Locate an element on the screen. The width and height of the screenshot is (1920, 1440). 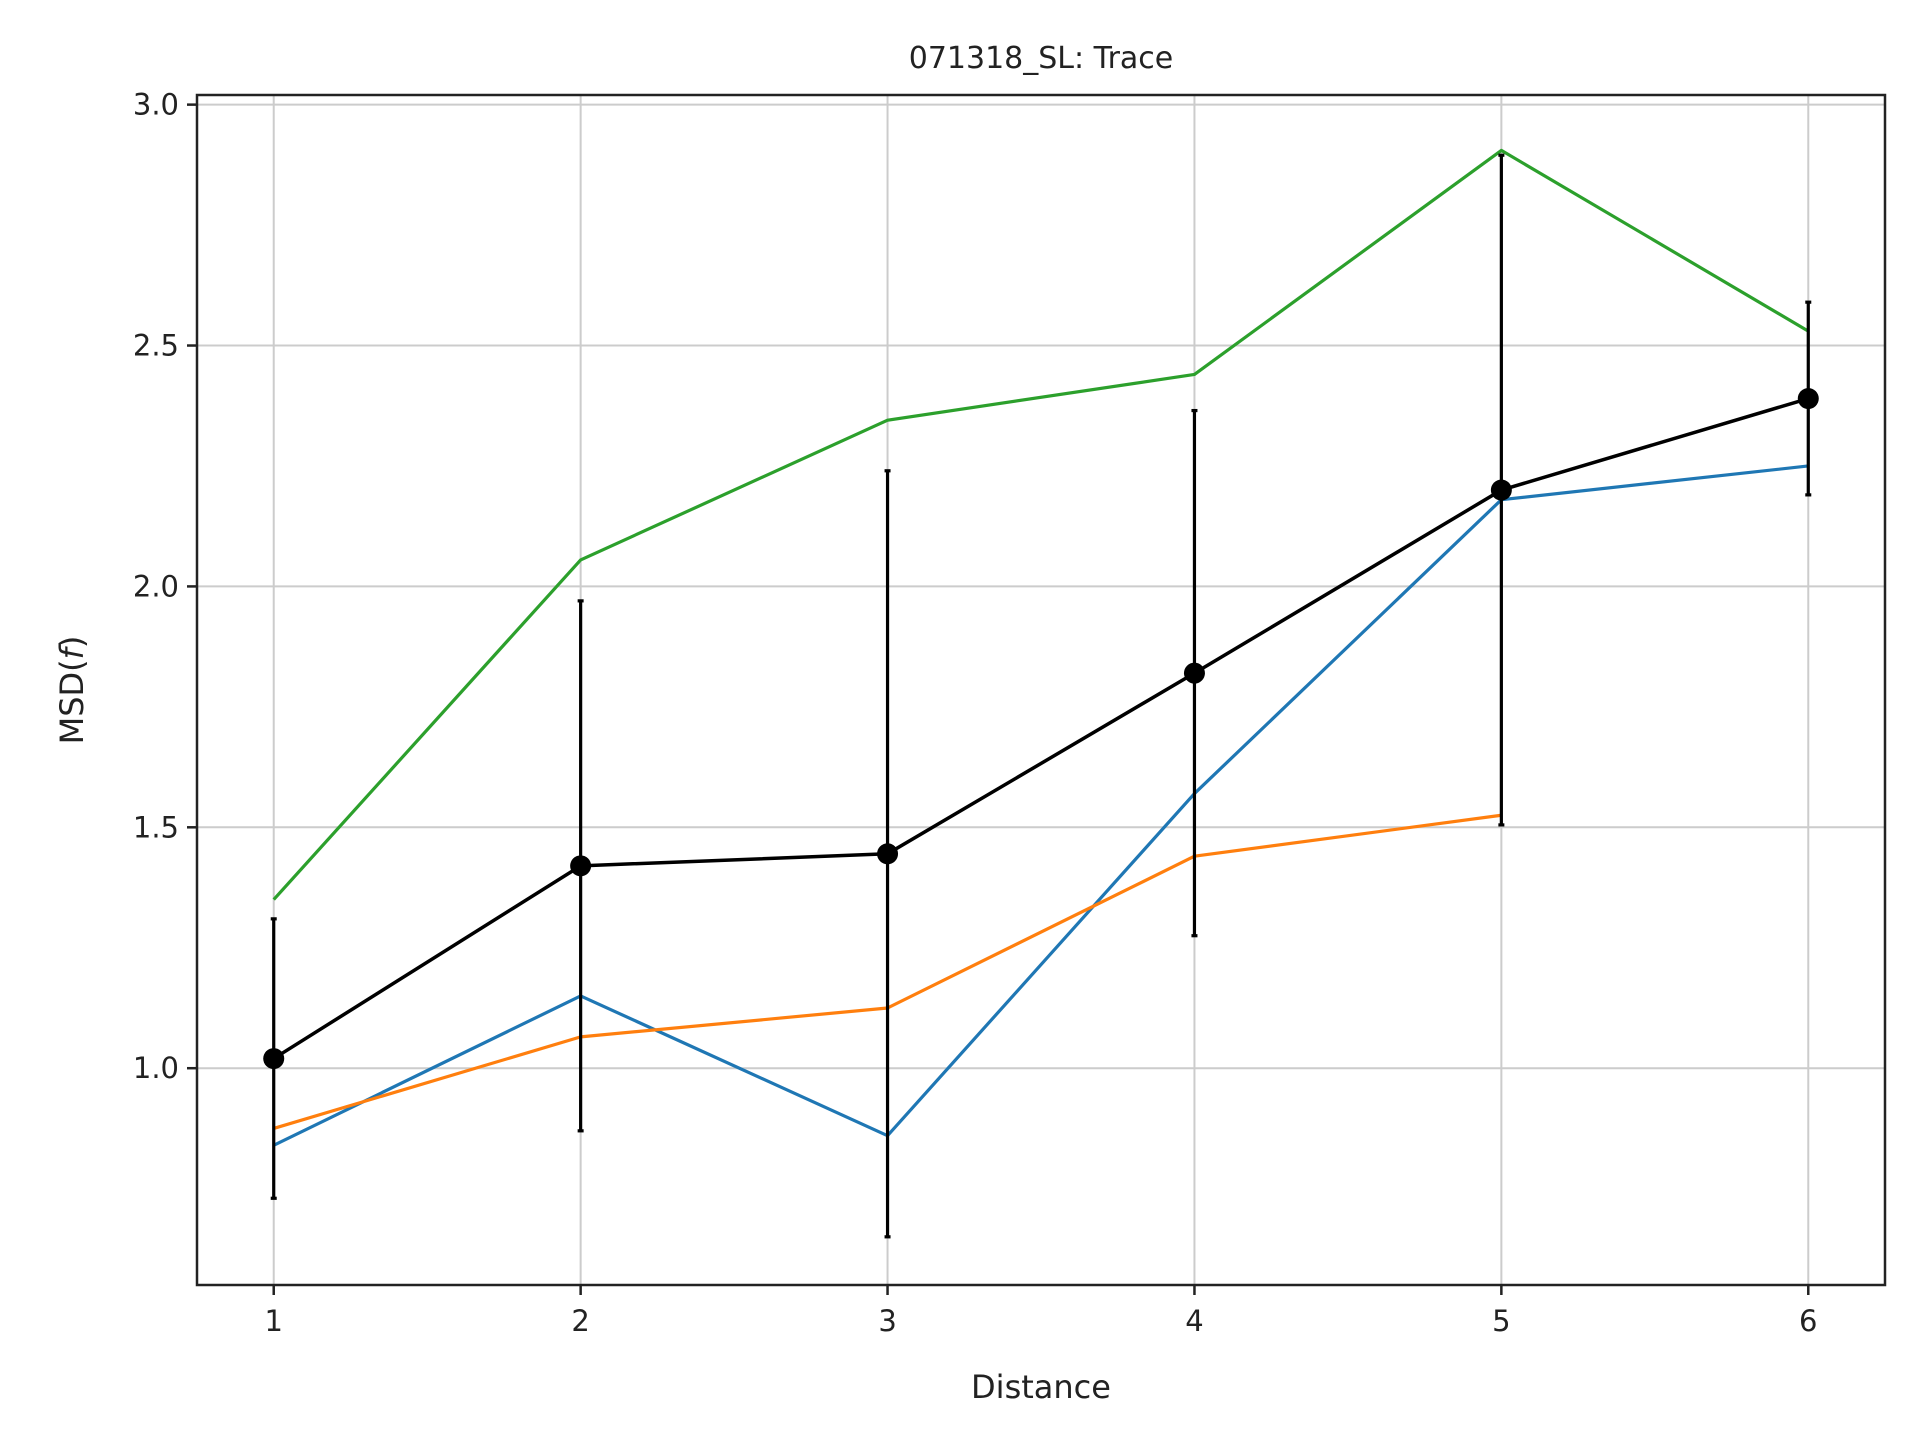
x-tick-label: 6 is located at coordinates (1808, 1321).